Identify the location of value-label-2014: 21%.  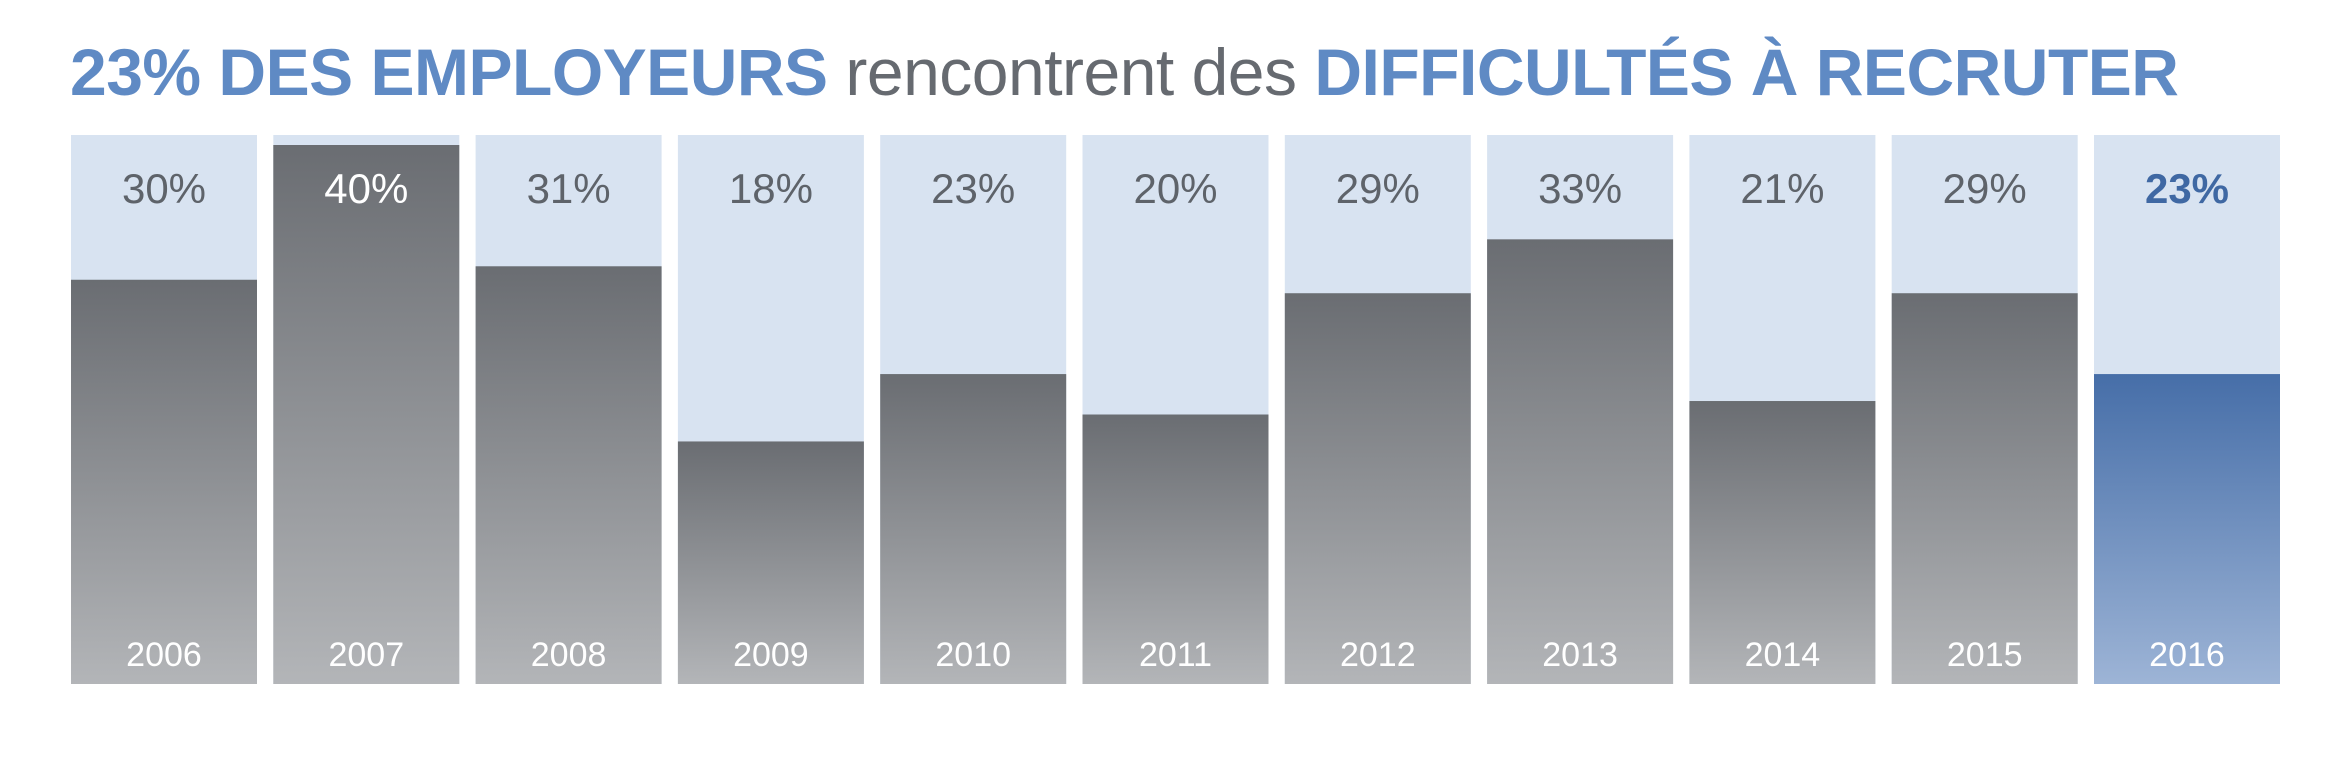
(1782, 188).